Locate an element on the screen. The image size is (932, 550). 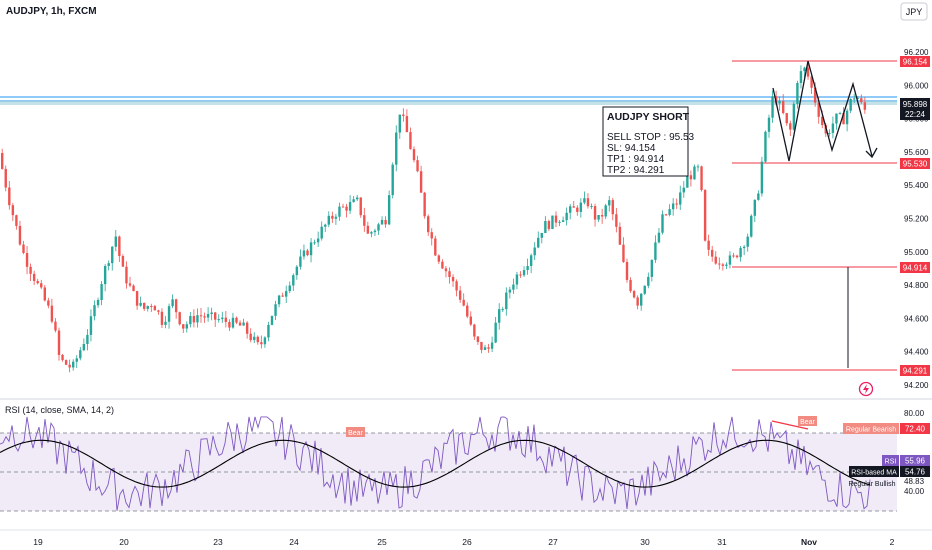
rsi-ma-tag is located at coordinates (915, 471).